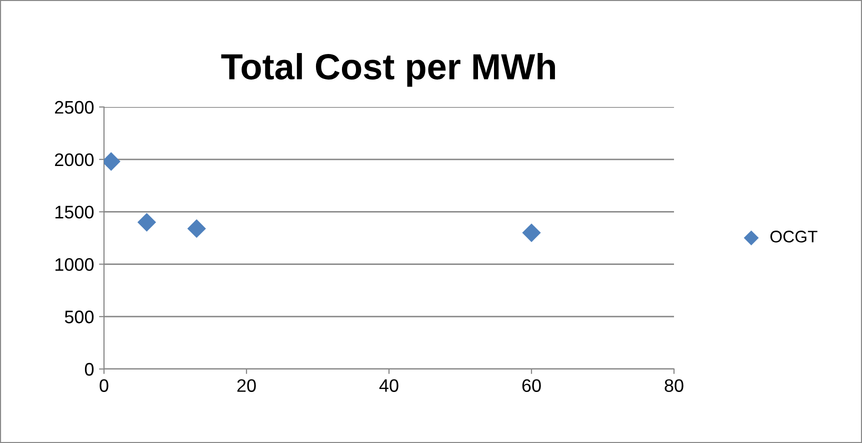 Image resolution: width=862 pixels, height=443 pixels. What do you see at coordinates (74, 159) in the screenshot?
I see `y-tick-label: 2000` at bounding box center [74, 159].